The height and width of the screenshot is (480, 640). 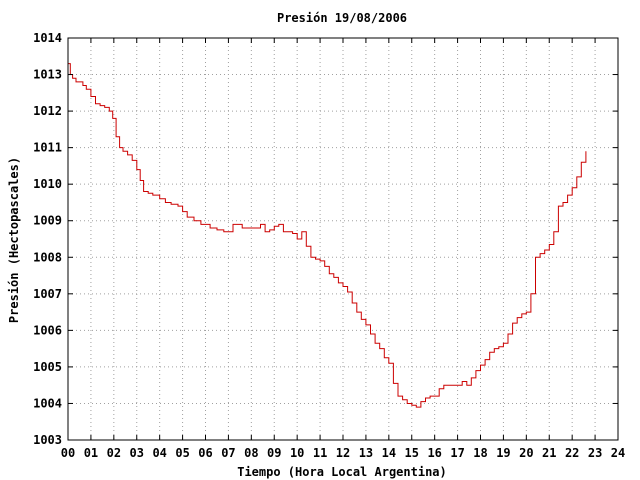 I want to click on x-tick-label: 17, so click(x=457, y=453).